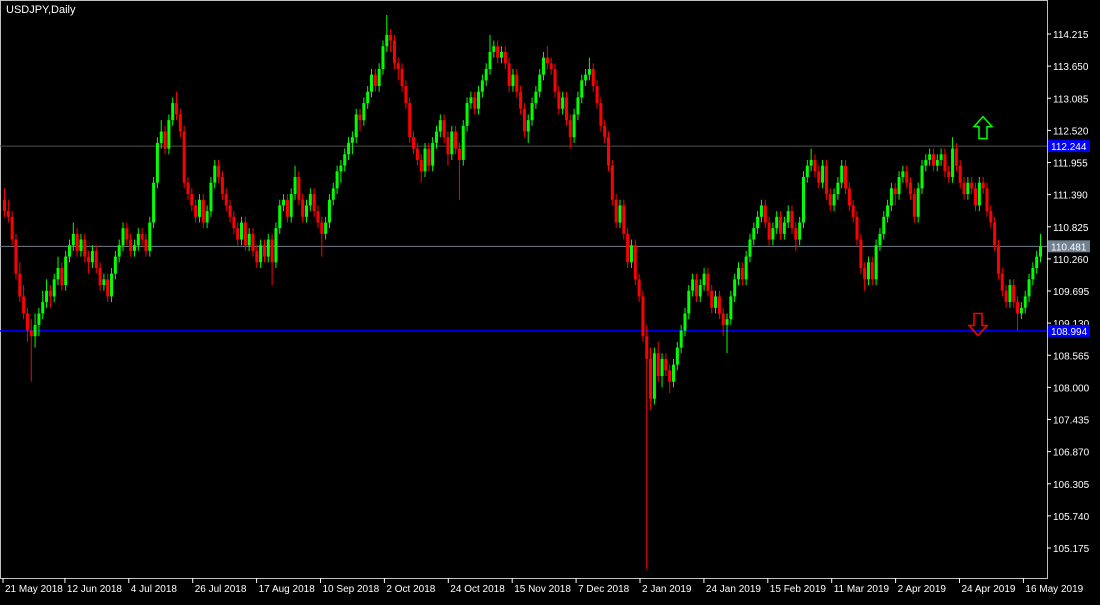 The image size is (1100, 605). What do you see at coordinates (542, 589) in the screenshot?
I see `date-tick-label: 15 Nov 2018` at bounding box center [542, 589].